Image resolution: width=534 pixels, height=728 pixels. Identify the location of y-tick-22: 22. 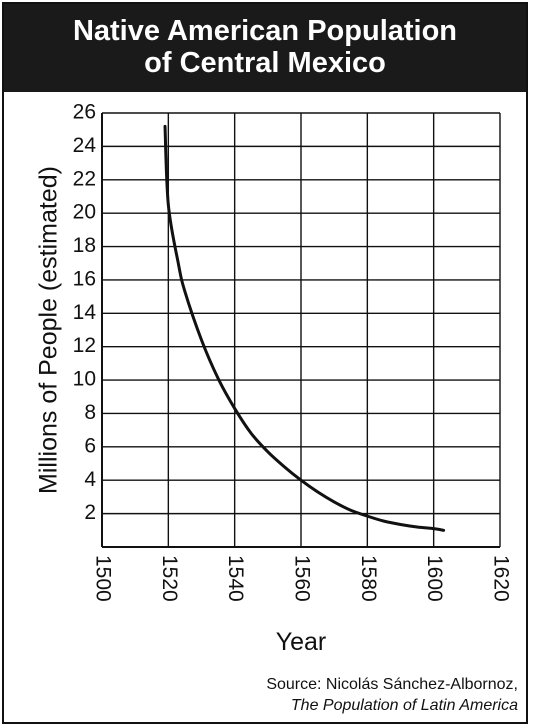
(84, 178).